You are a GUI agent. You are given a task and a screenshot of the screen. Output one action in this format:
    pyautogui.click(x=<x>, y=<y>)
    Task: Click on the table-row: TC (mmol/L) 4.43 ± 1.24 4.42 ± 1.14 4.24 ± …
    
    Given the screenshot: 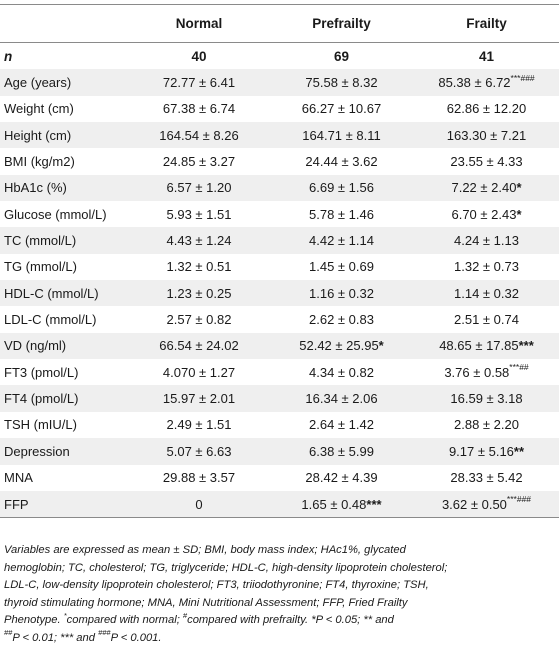 What is the action you would take?
    pyautogui.click(x=279, y=240)
    